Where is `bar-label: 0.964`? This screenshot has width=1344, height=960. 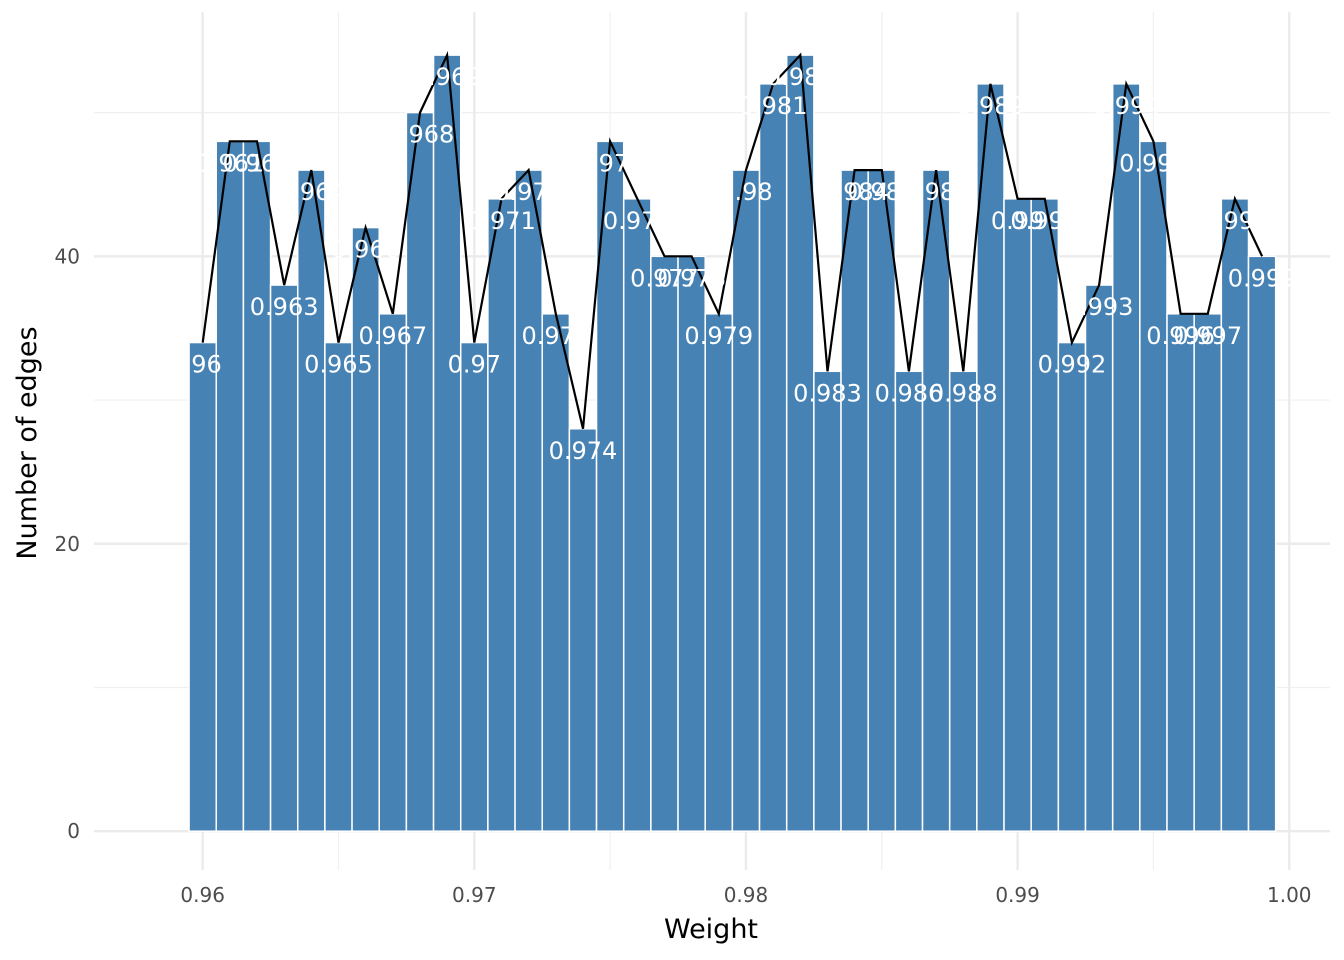 bar-label: 0.964 is located at coordinates (311, 192).